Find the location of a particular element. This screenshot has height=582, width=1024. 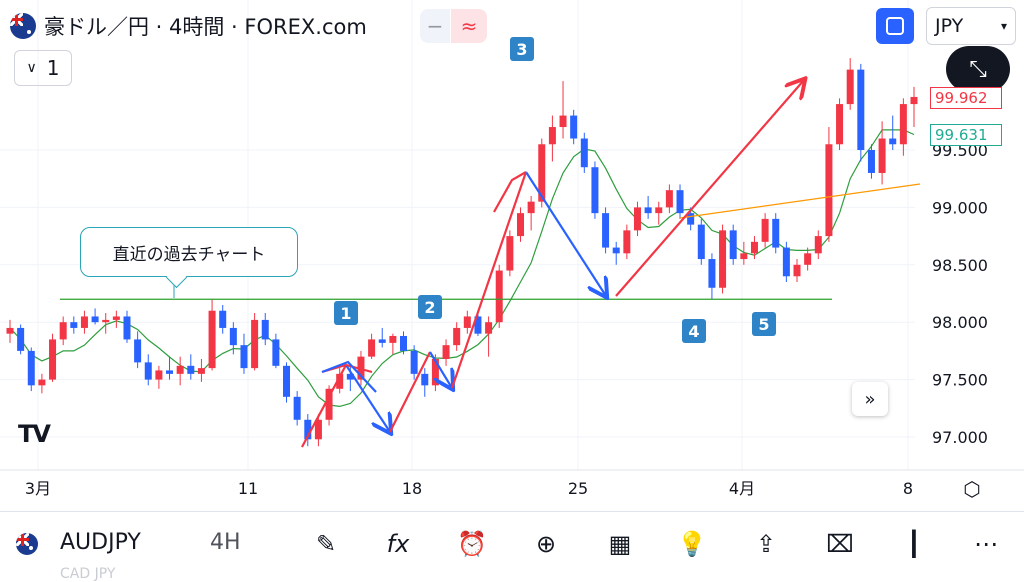

price-tick-label: 97.500 is located at coordinates (960, 380).